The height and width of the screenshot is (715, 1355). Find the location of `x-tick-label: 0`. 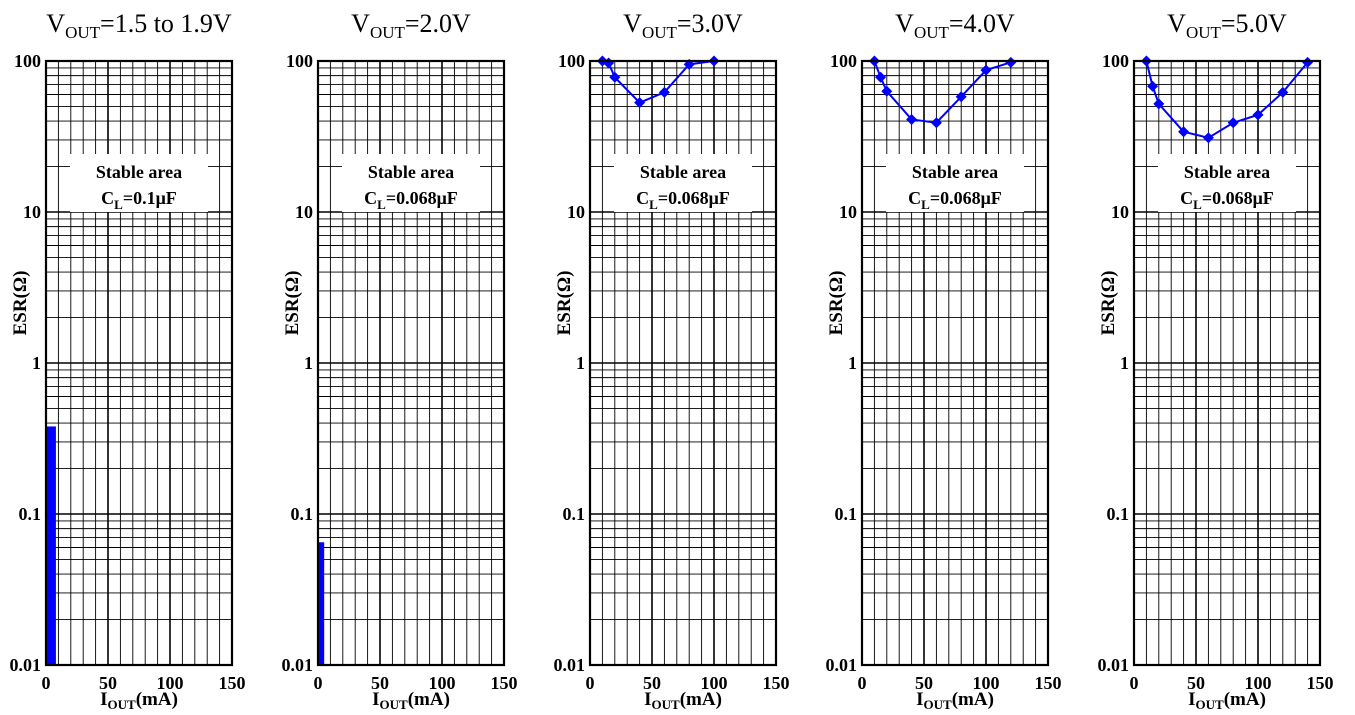

x-tick-label: 0 is located at coordinates (46, 683).